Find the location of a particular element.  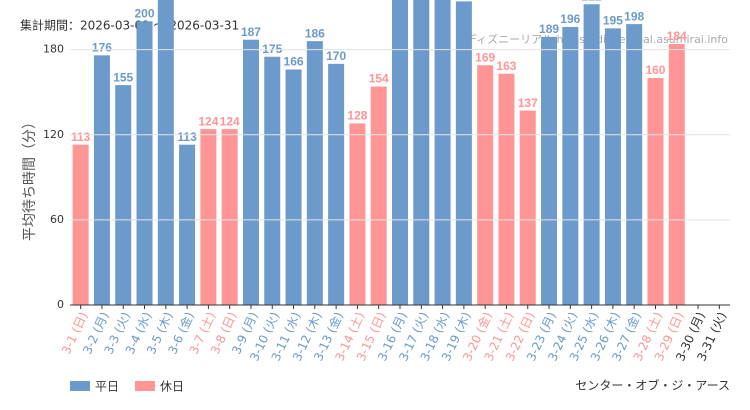

value-label: 186 is located at coordinates (315, 33).